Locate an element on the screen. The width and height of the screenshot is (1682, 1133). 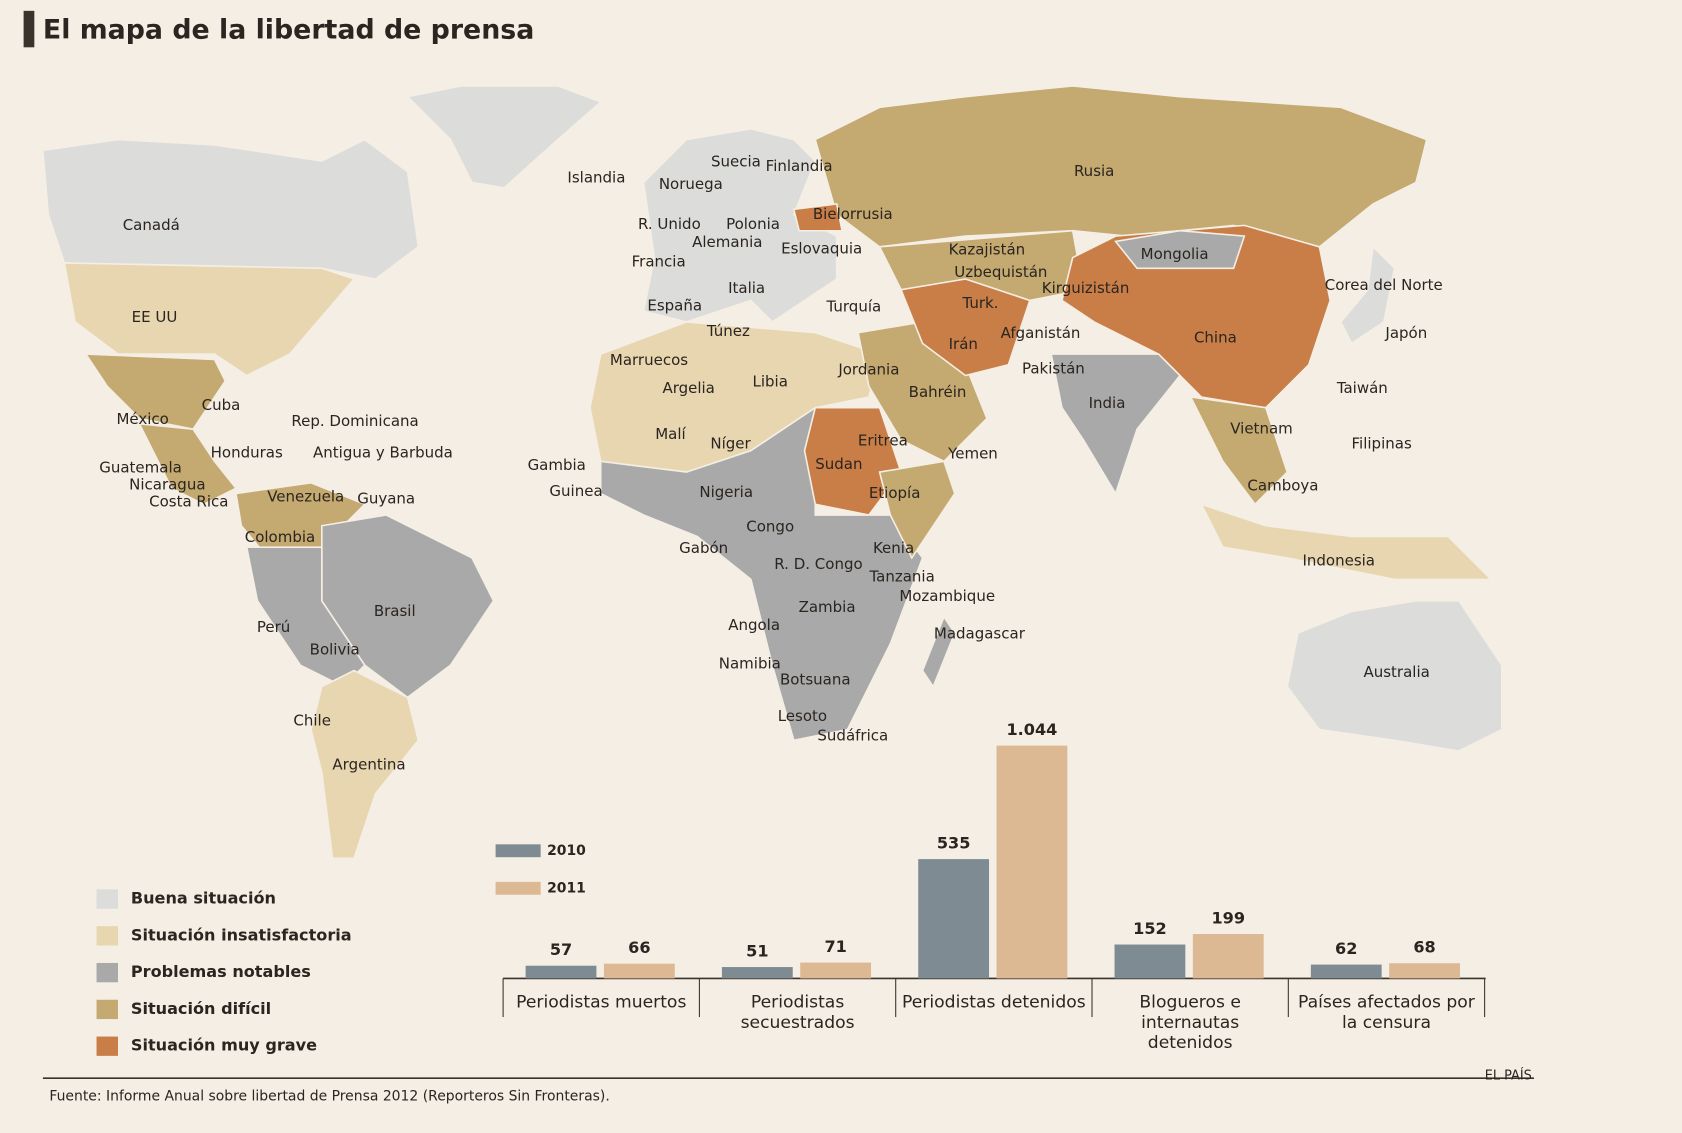
country-label: Argentina is located at coordinates (368, 764).